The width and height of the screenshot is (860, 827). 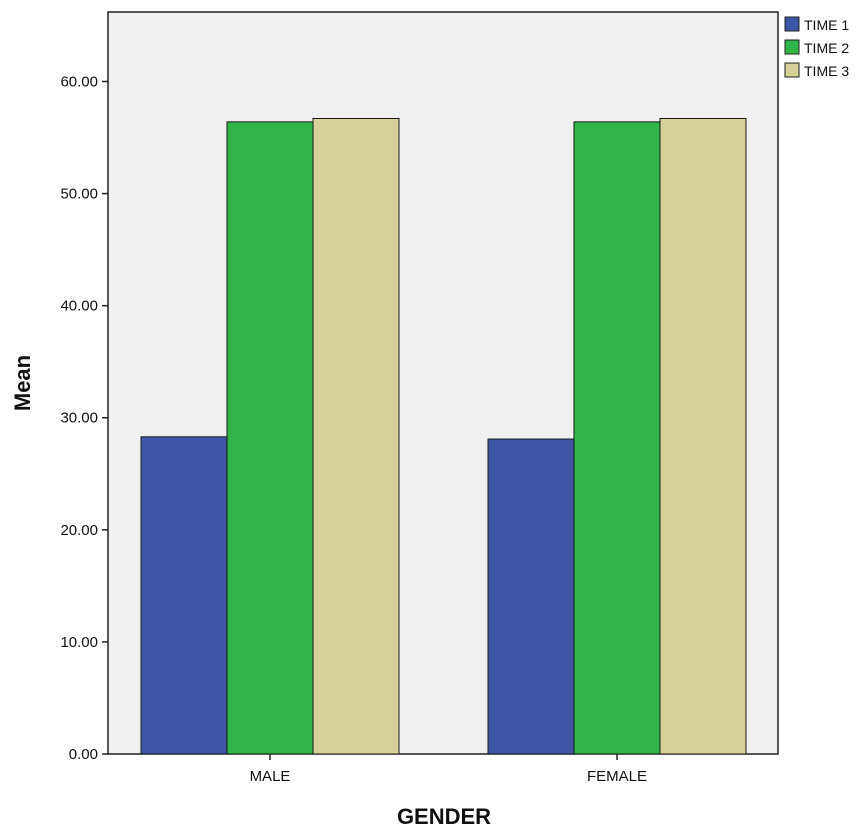 What do you see at coordinates (617, 776) in the screenshot?
I see `x-tick-label: FEMALE` at bounding box center [617, 776].